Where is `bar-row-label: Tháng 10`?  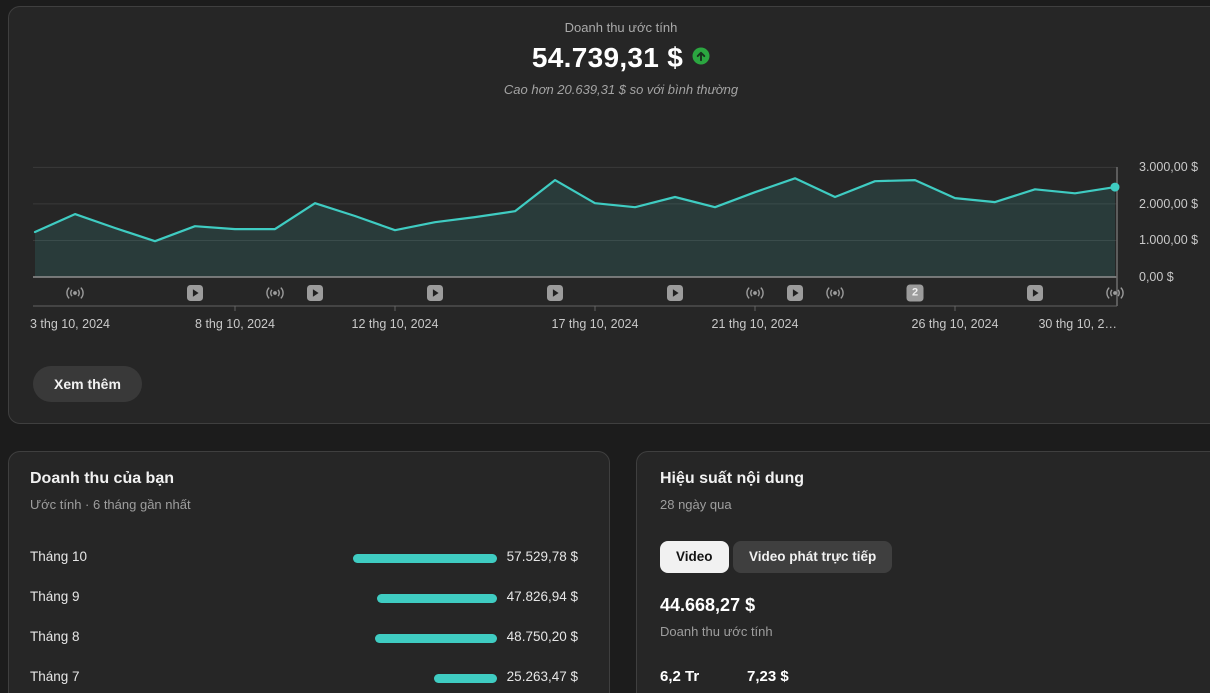 bar-row-label: Tháng 10 is located at coordinates (59, 556).